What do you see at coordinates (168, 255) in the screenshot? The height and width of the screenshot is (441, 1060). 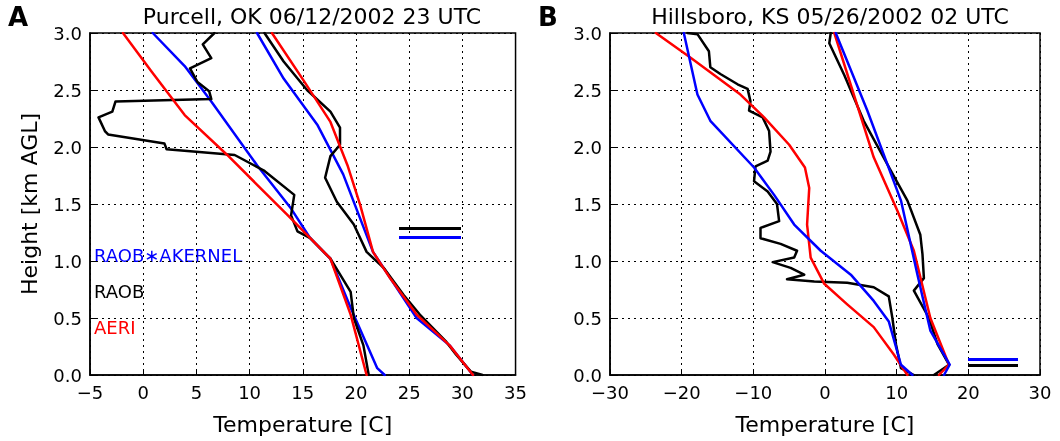 I see `text: RAOB∗AKERNEL` at bounding box center [168, 255].